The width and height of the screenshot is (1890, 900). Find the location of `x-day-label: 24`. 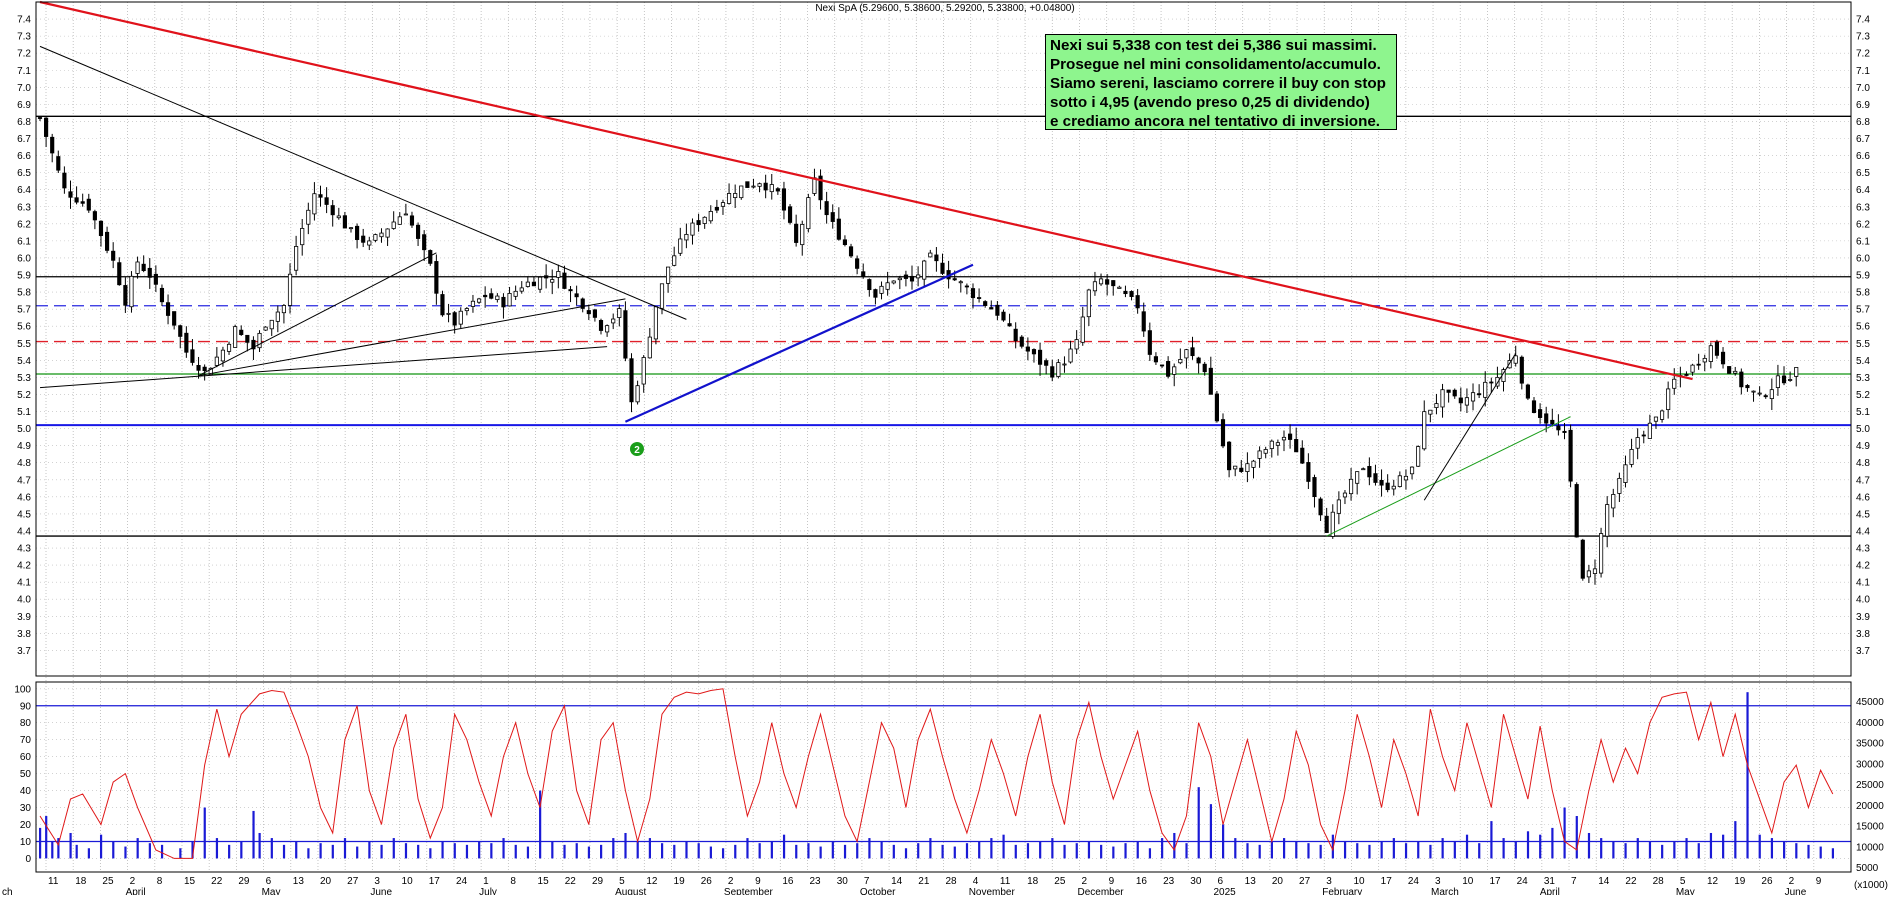

x-day-label: 24 is located at coordinates (1414, 881).